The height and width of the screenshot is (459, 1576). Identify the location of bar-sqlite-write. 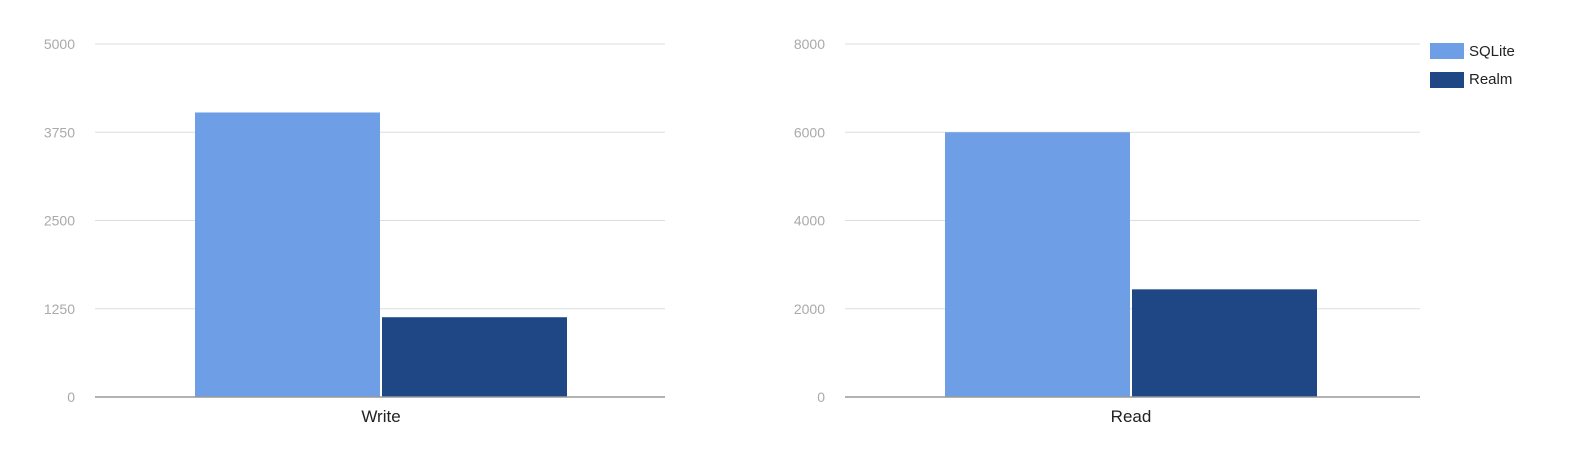
(287, 255).